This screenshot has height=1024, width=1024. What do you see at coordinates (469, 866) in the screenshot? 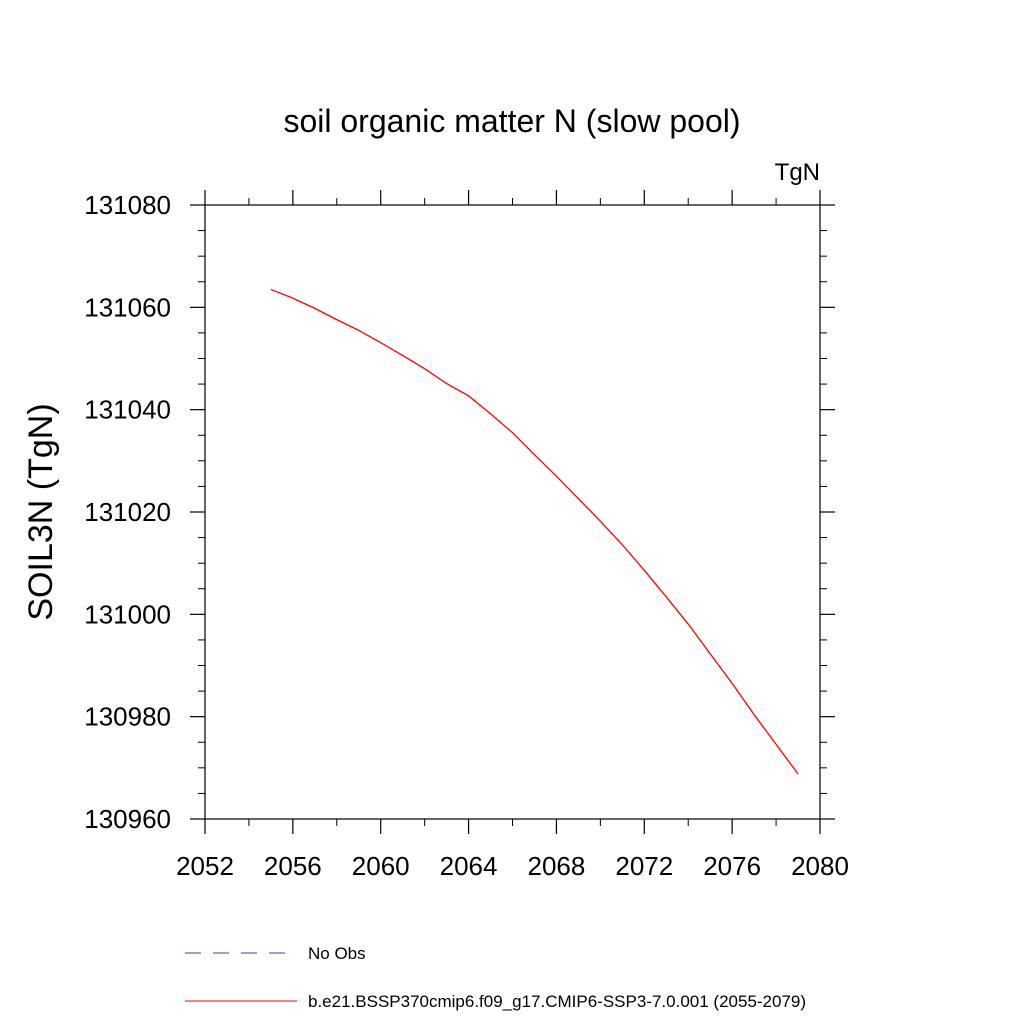
I see `x-tick-label: 2064` at bounding box center [469, 866].